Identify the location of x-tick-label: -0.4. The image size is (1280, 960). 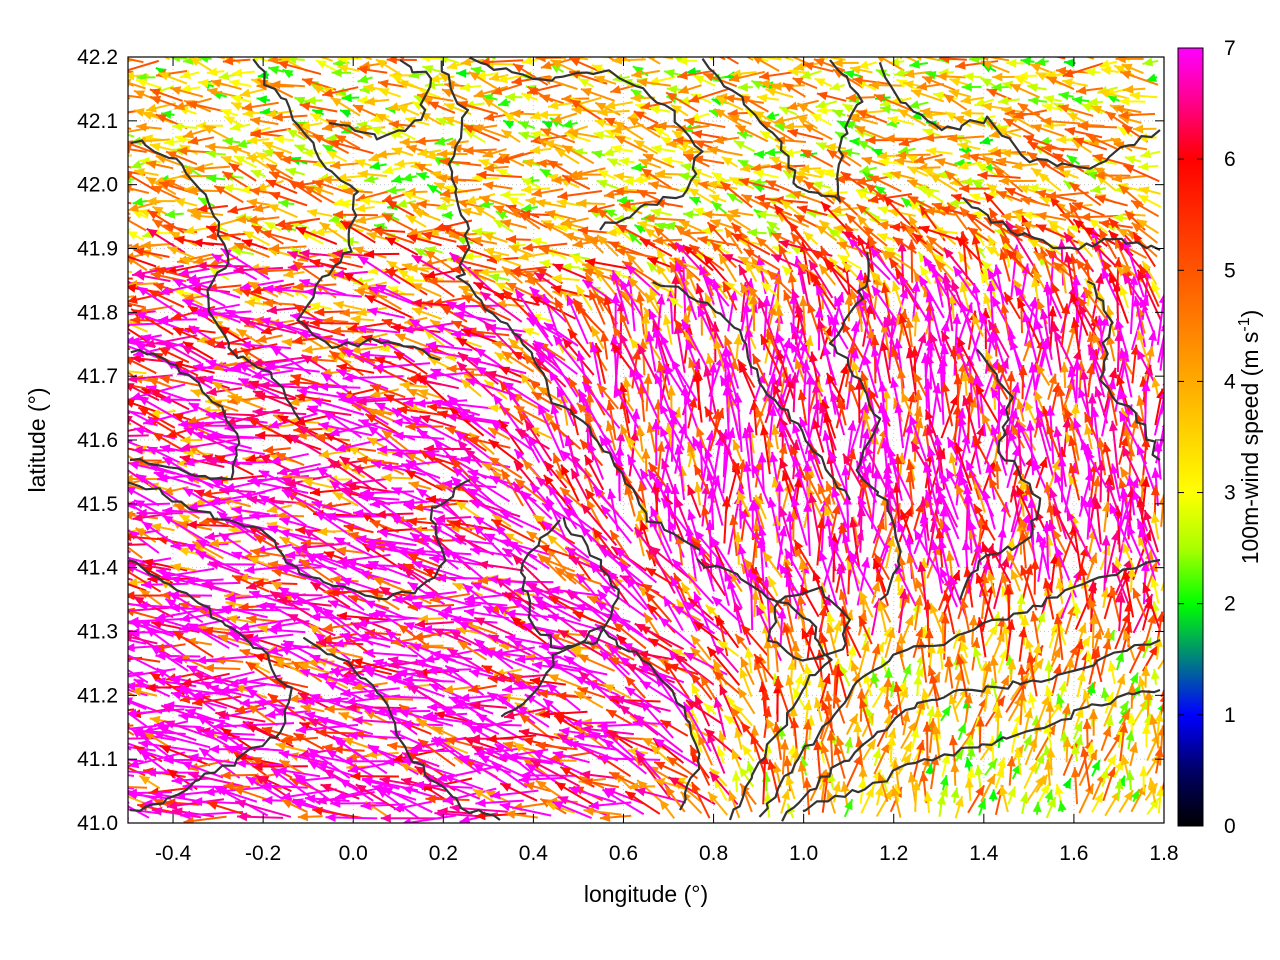
(173, 853).